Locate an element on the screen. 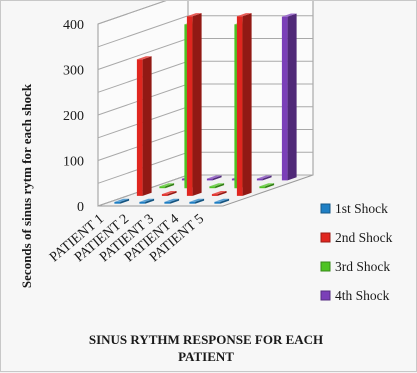 The height and width of the screenshot is (373, 417). x-axis-label: SINUS RYTHM RESPONSE FOR EACH PATIENT is located at coordinates (206, 348).